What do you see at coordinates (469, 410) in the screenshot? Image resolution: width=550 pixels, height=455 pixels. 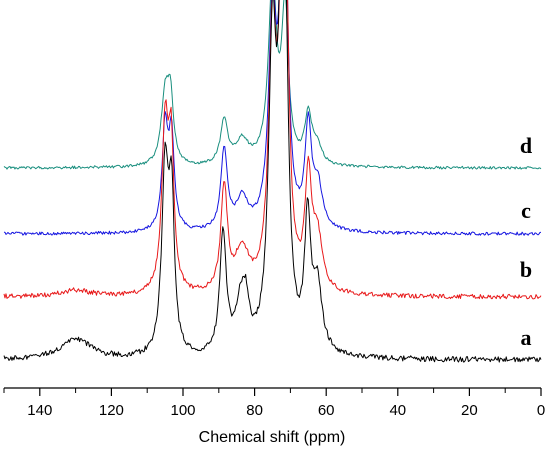 I see `x-tick-label: 20` at bounding box center [469, 410].